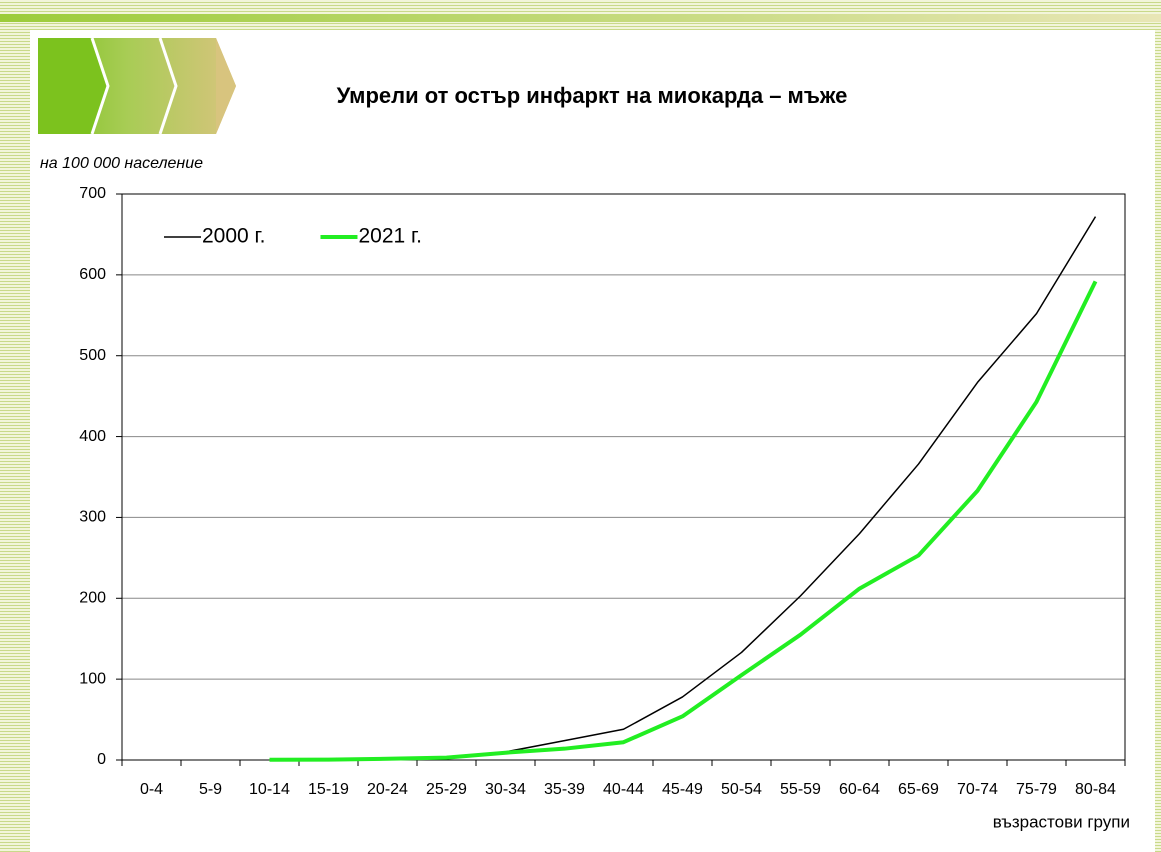 This screenshot has height=852, width=1161. What do you see at coordinates (918, 789) in the screenshot?
I see `x-tick-label: 65-69` at bounding box center [918, 789].